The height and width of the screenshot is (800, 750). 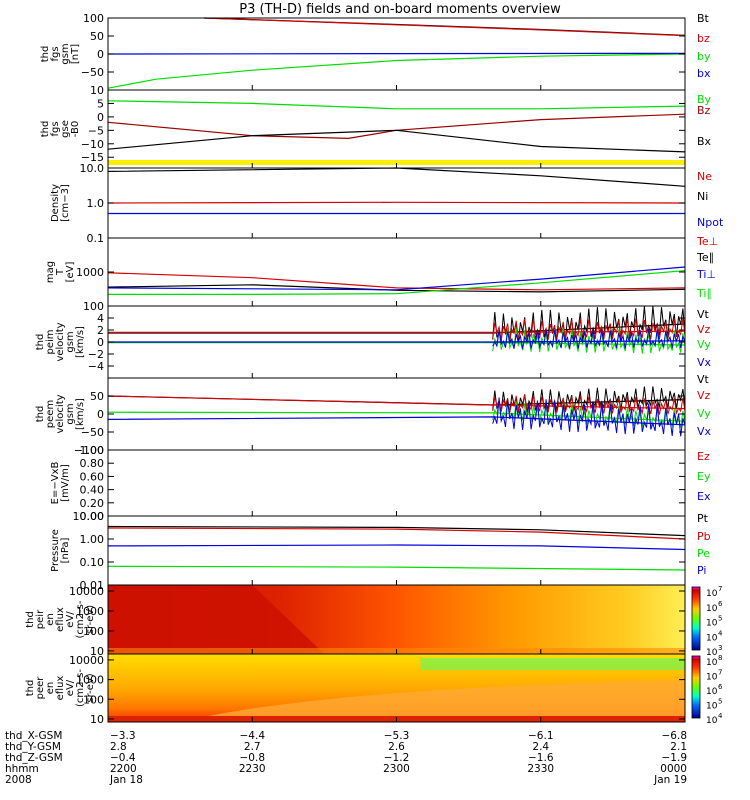 I want to click on y-tick-label: −2, so click(x=96, y=354).